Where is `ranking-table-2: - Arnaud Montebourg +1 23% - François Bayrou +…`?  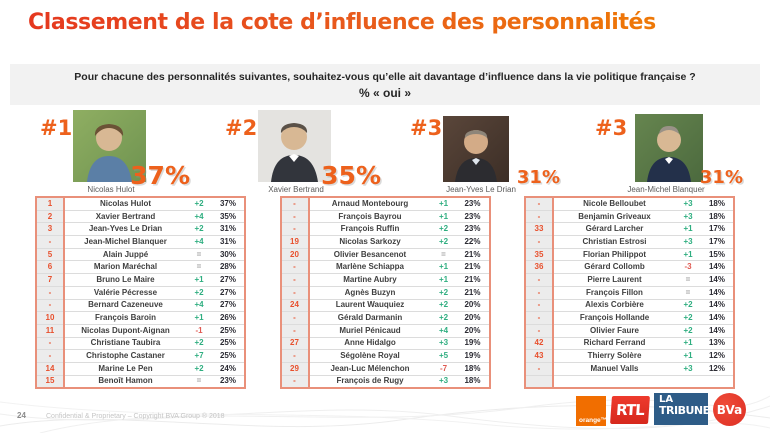
ranking-table-2: - Arnaud Montebourg +1 23% - François Bayrou +… is located at coordinates (385, 293).